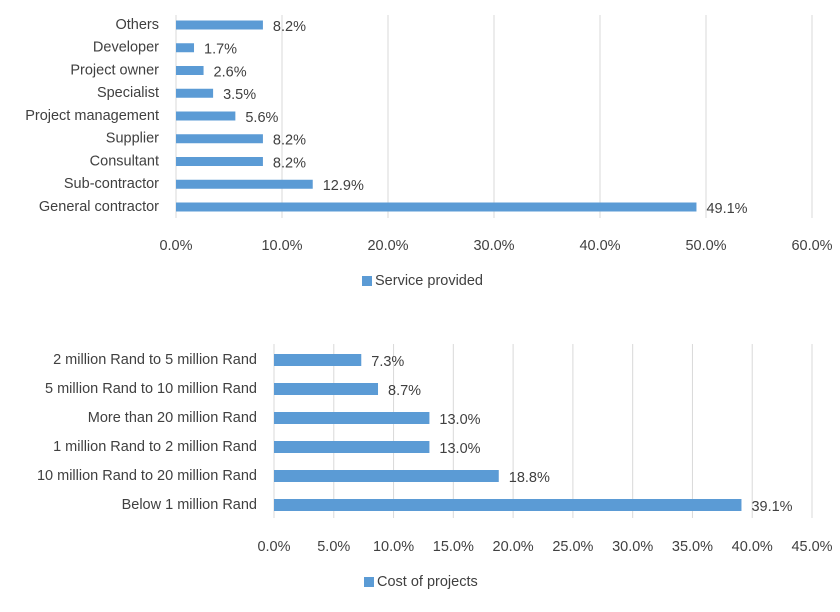 The width and height of the screenshot is (840, 612). Describe the element at coordinates (811, 246) in the screenshot. I see `x-tick-label: 60.0%` at that location.